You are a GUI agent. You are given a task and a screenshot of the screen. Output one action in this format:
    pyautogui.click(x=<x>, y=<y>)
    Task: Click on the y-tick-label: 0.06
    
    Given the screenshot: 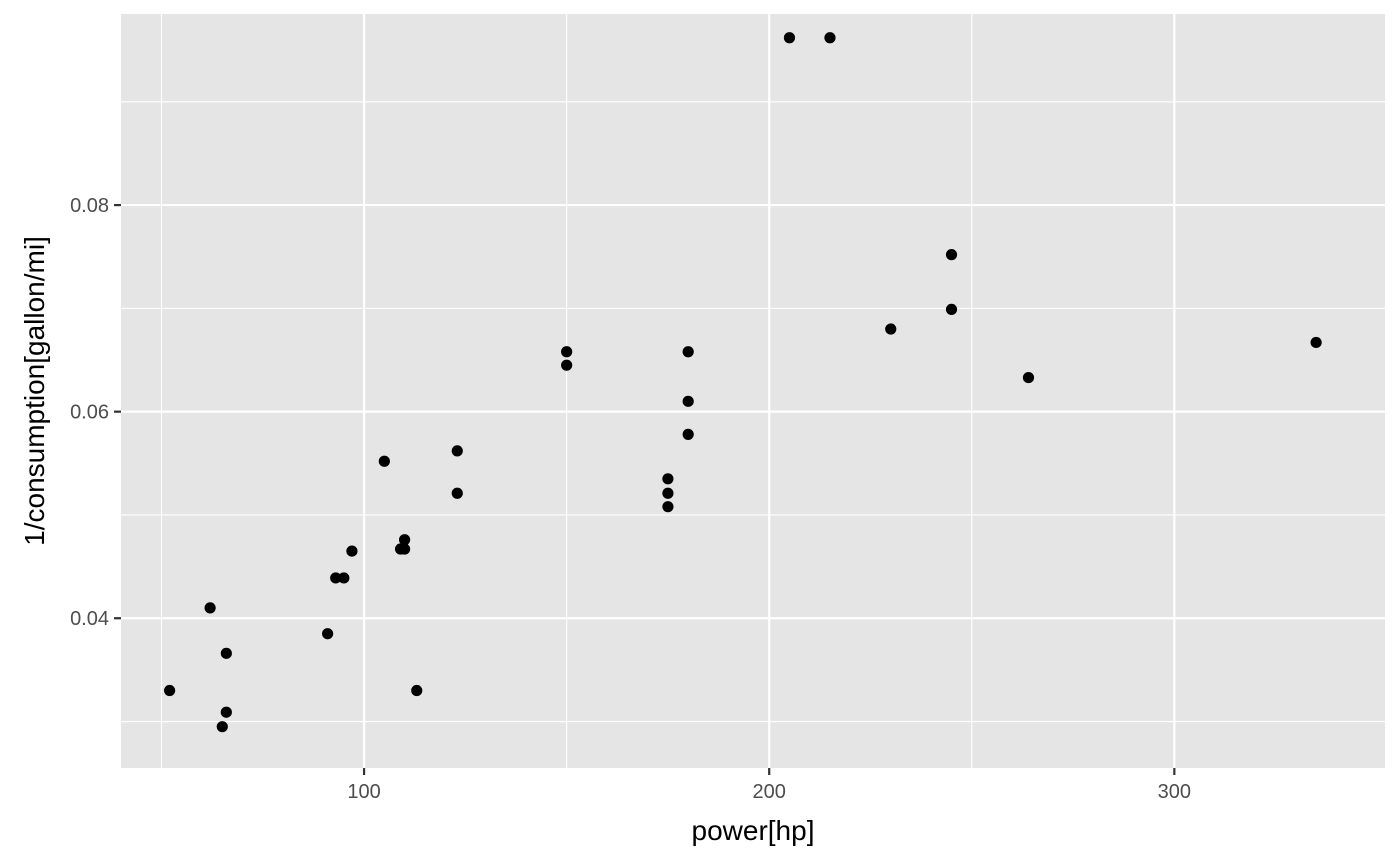 What is the action you would take?
    pyautogui.click(x=89, y=413)
    